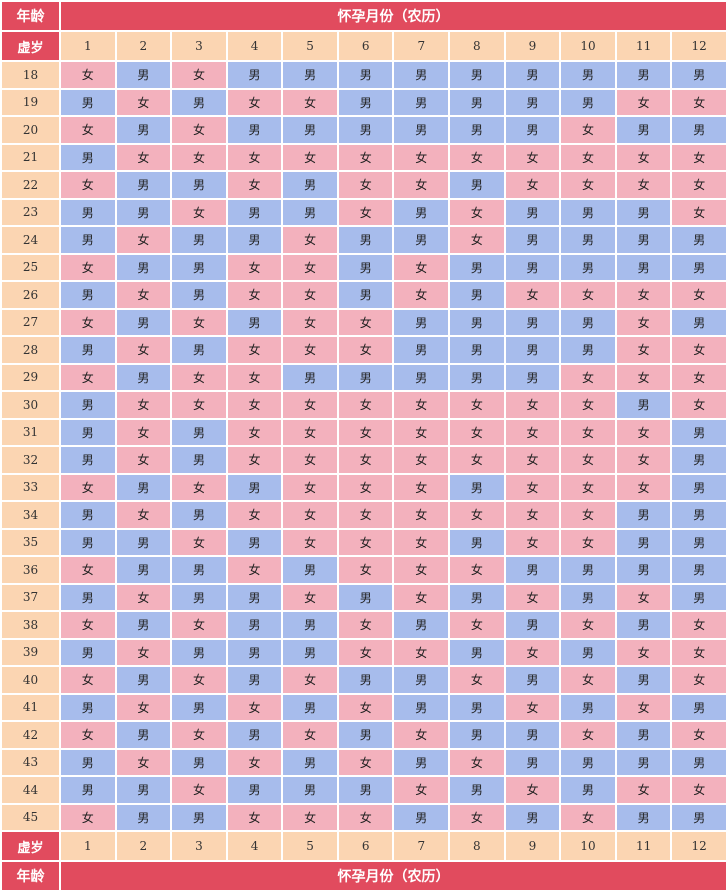  Describe the element at coordinates (254, 846) in the screenshot. I see `month-footer: 4` at that location.